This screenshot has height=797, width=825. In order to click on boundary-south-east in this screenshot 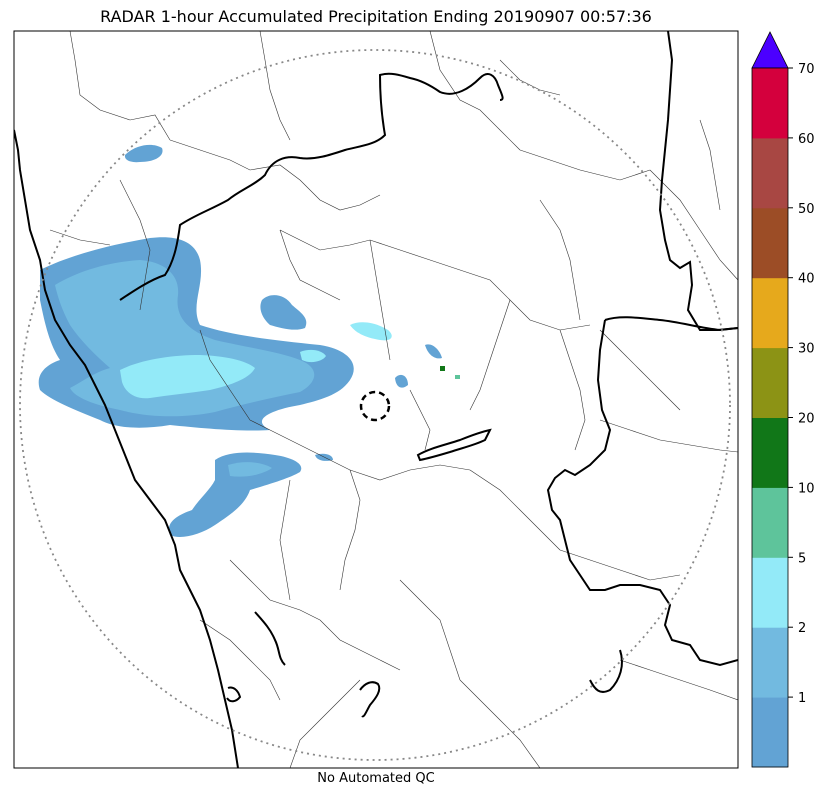, I will do `click(606, 671)`.